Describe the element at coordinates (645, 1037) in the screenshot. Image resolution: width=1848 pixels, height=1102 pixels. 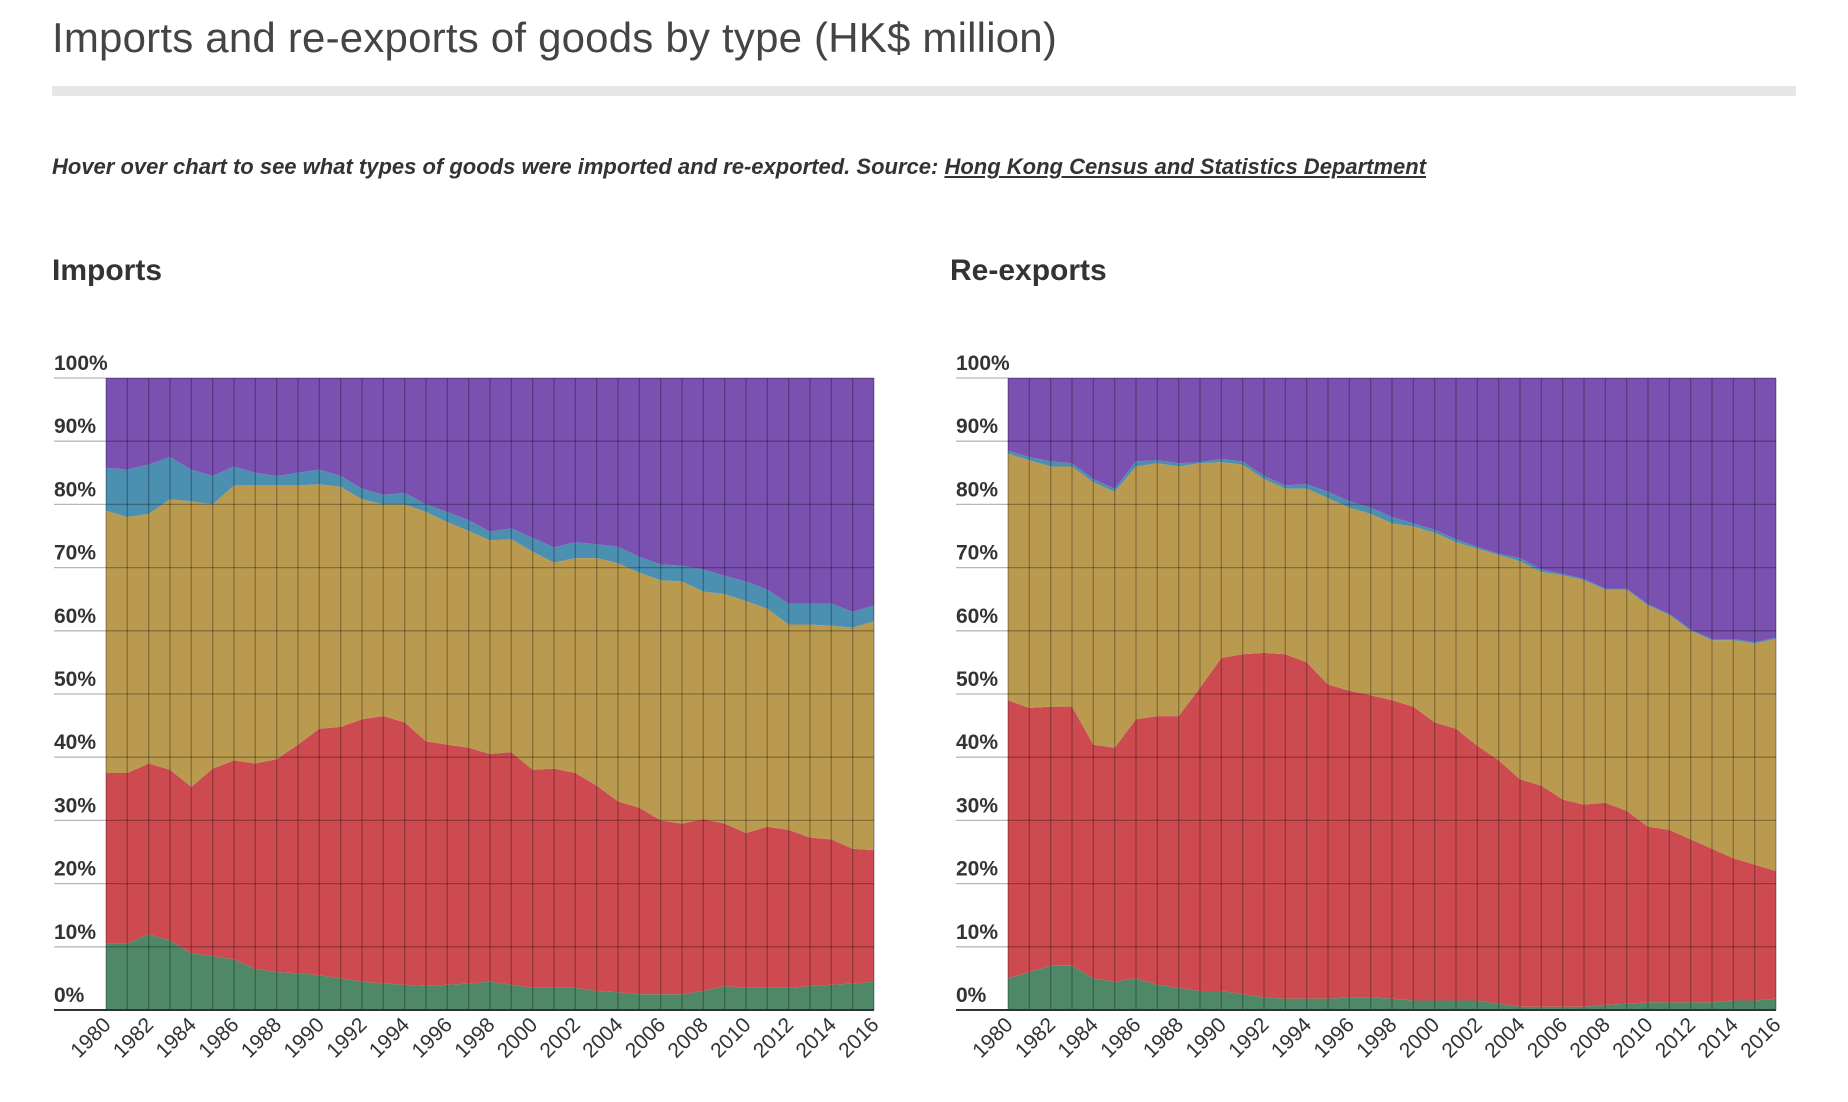
I see `imports-x-tick-label: 2006` at that location.